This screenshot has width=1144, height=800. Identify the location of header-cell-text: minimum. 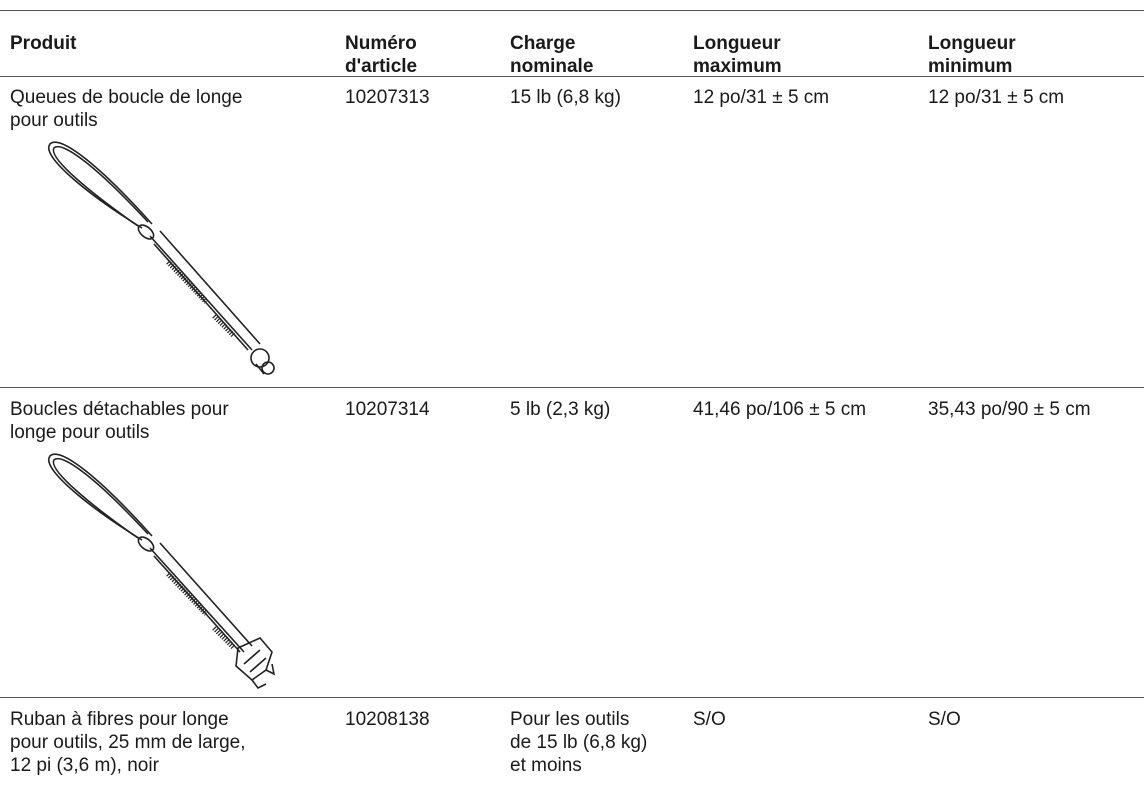
(970, 66).